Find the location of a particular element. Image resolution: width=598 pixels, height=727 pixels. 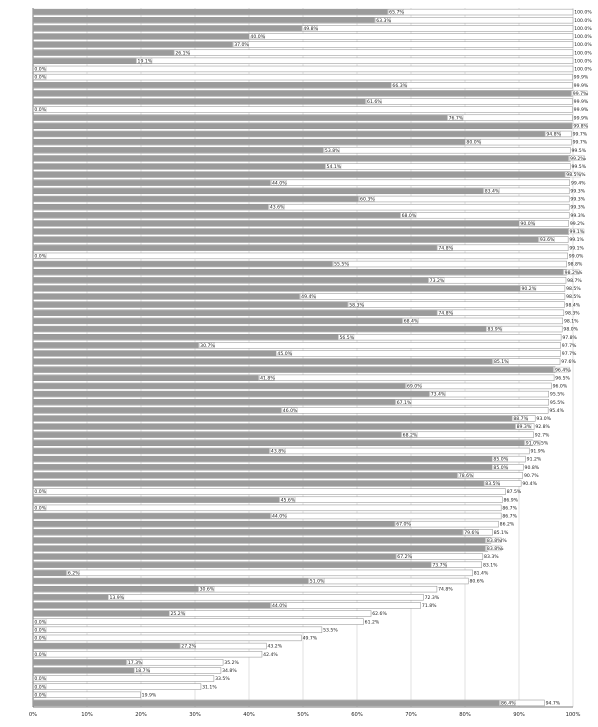

data-label-outer: 98.0% is located at coordinates (570, 330).